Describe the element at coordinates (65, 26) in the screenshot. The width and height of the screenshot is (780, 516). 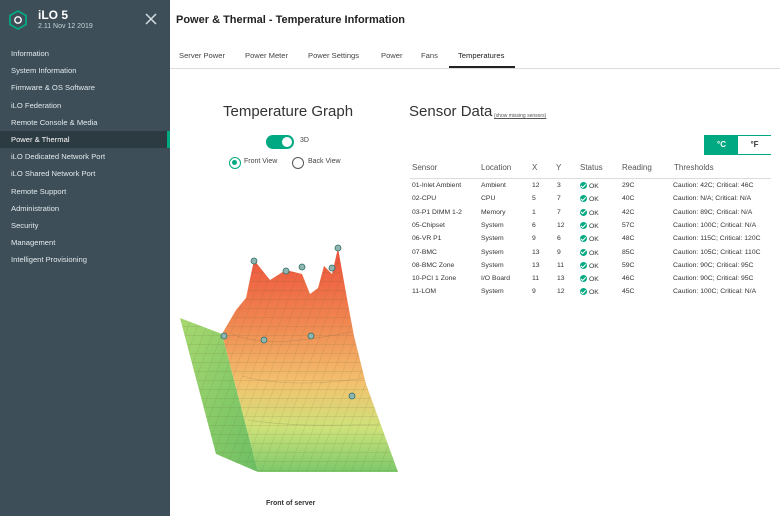
I see `app-version: 2.11 Nov 12 2019` at that location.